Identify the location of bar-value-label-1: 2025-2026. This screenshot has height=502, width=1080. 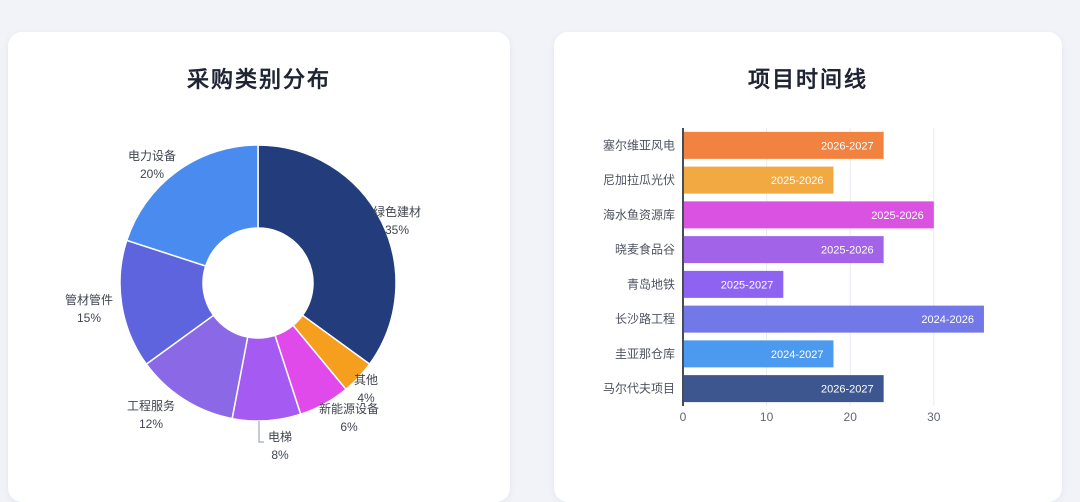
(797, 181).